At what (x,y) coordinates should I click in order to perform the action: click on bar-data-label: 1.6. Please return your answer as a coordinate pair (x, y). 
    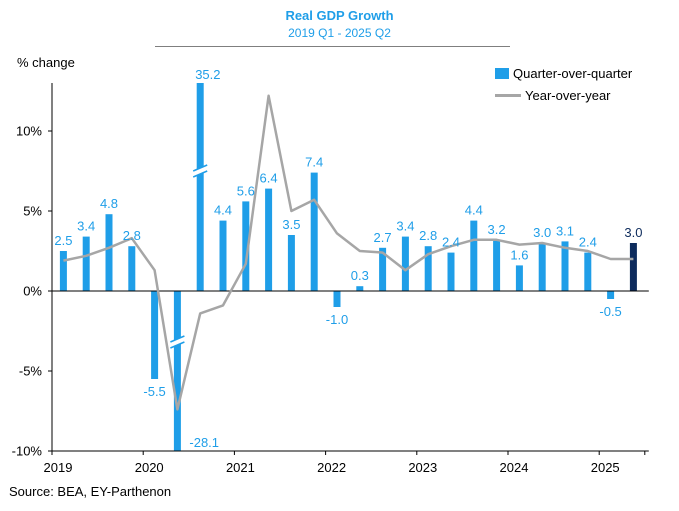
    Looking at the image, I should click on (519, 254).